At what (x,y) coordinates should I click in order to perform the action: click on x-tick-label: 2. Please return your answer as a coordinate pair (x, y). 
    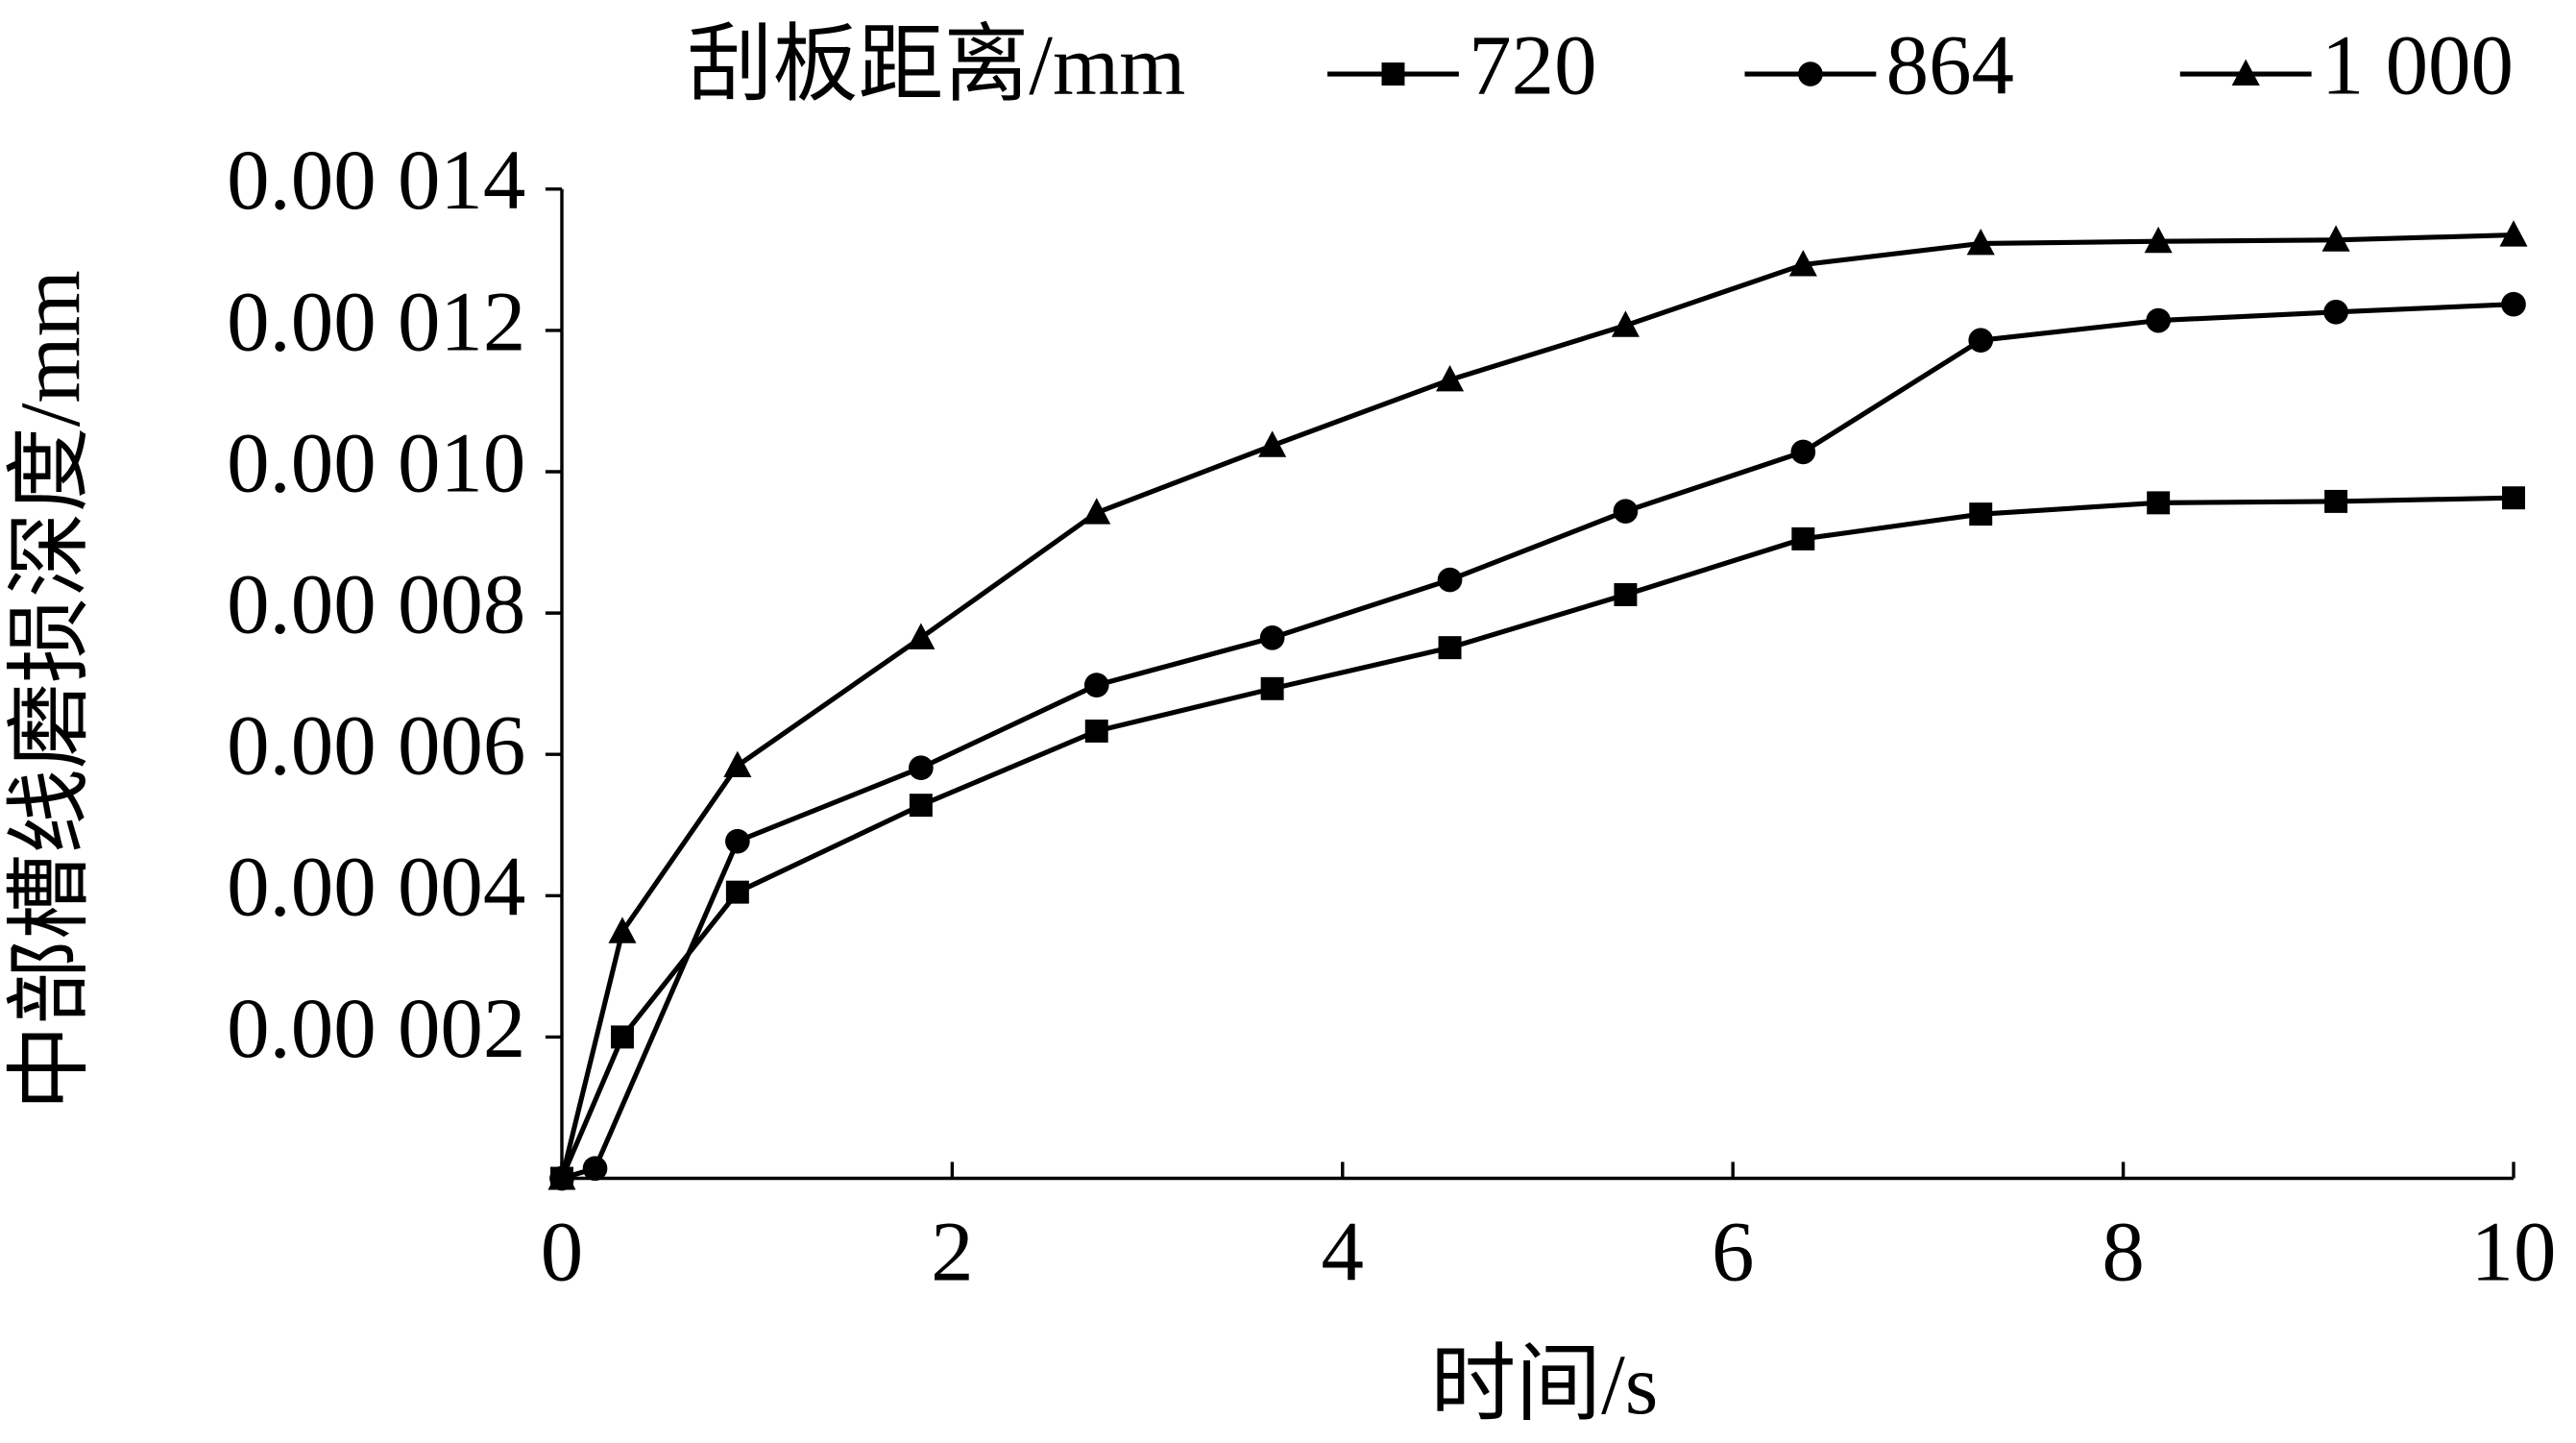
    Looking at the image, I should click on (952, 1252).